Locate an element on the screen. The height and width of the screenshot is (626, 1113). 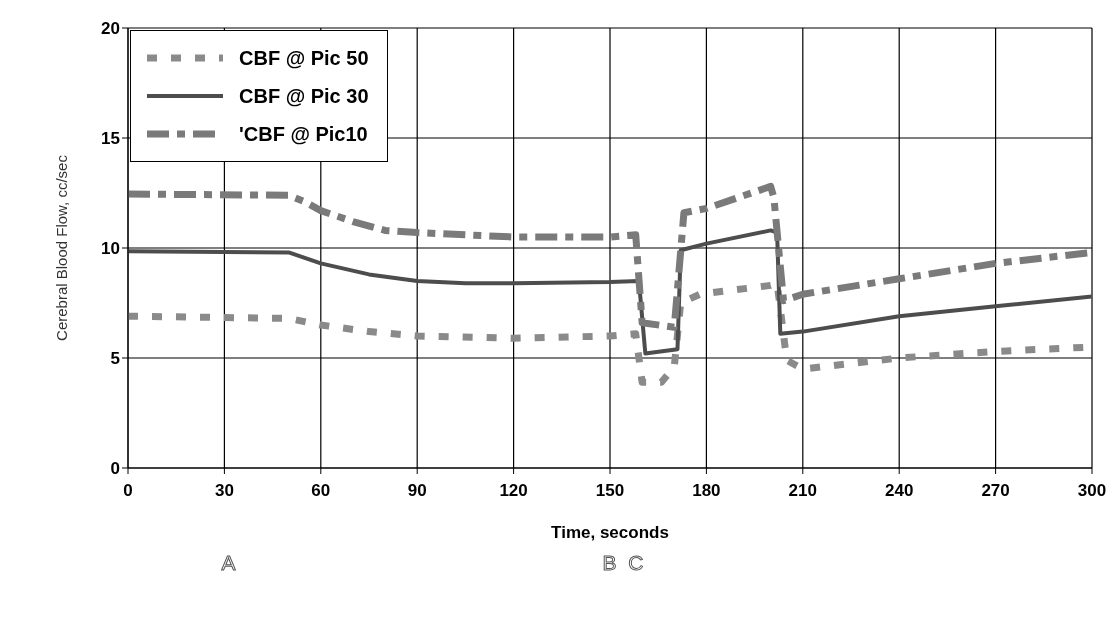
x-tick-label: 0 is located at coordinates (128, 491).